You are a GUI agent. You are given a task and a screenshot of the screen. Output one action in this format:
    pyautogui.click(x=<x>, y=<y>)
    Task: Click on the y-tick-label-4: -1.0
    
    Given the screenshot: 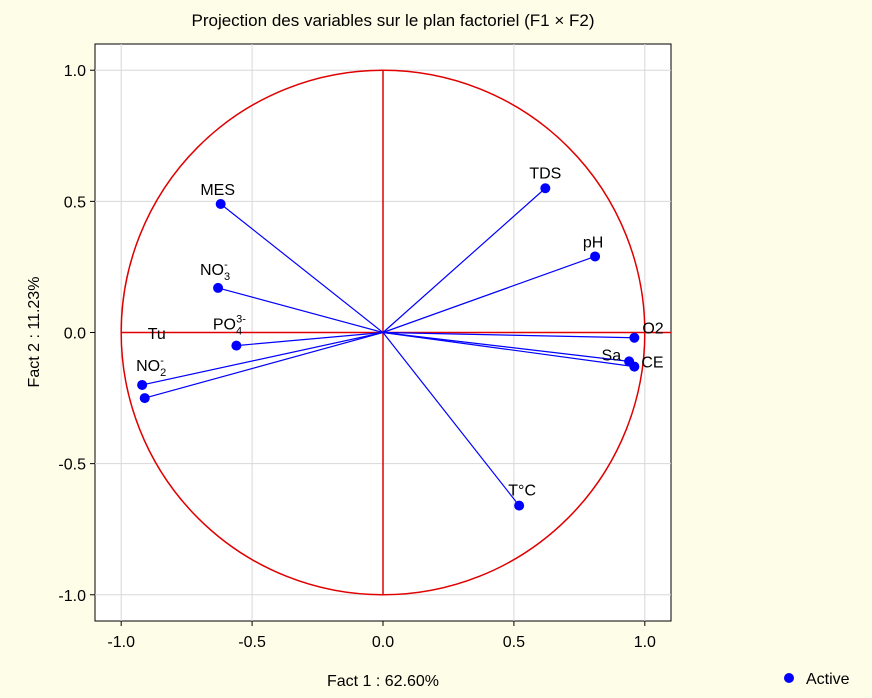 What is the action you would take?
    pyautogui.click(x=72, y=596)
    